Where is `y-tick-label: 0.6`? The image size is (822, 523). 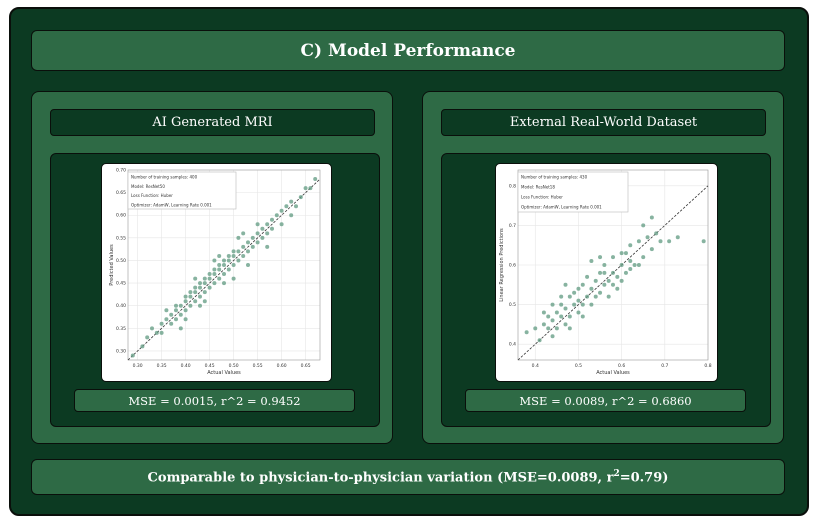 y-tick-label: 0.6 is located at coordinates (512, 266).